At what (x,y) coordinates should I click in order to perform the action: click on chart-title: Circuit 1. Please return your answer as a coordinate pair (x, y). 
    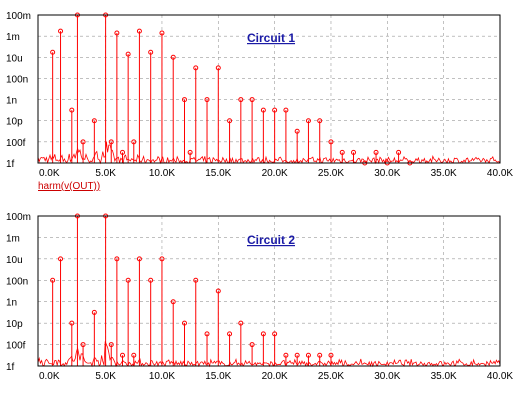
    Looking at the image, I should click on (271, 38).